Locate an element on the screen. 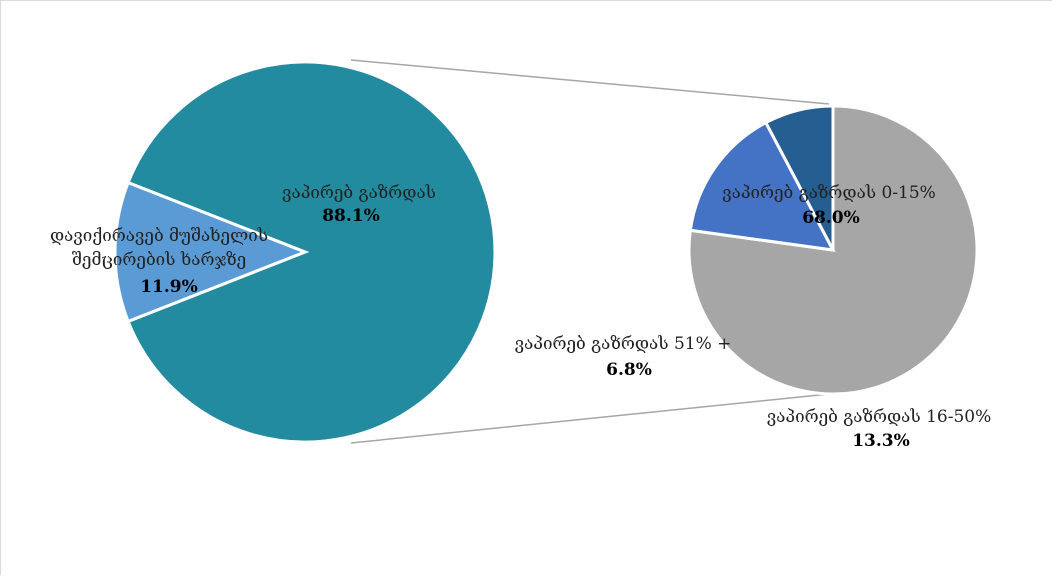  slice-label-16-50: ვაპირებ გაზრდას 16-50% is located at coordinates (879, 417).